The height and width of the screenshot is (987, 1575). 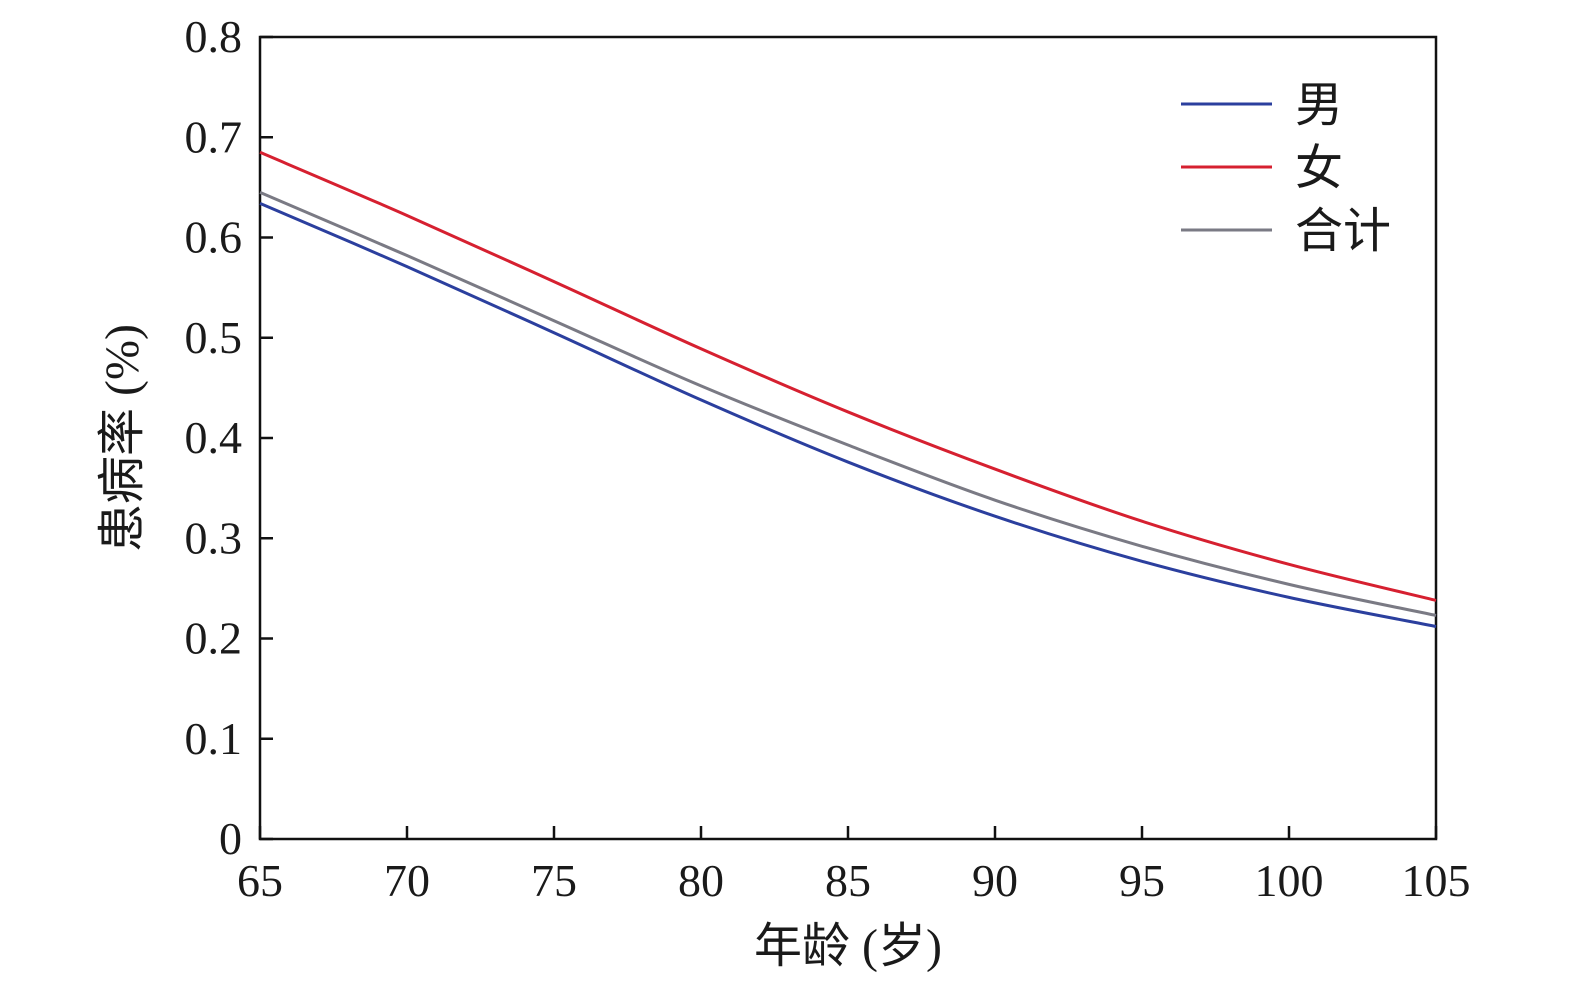 I want to click on x-tick-label: 100, so click(x=1289, y=880).